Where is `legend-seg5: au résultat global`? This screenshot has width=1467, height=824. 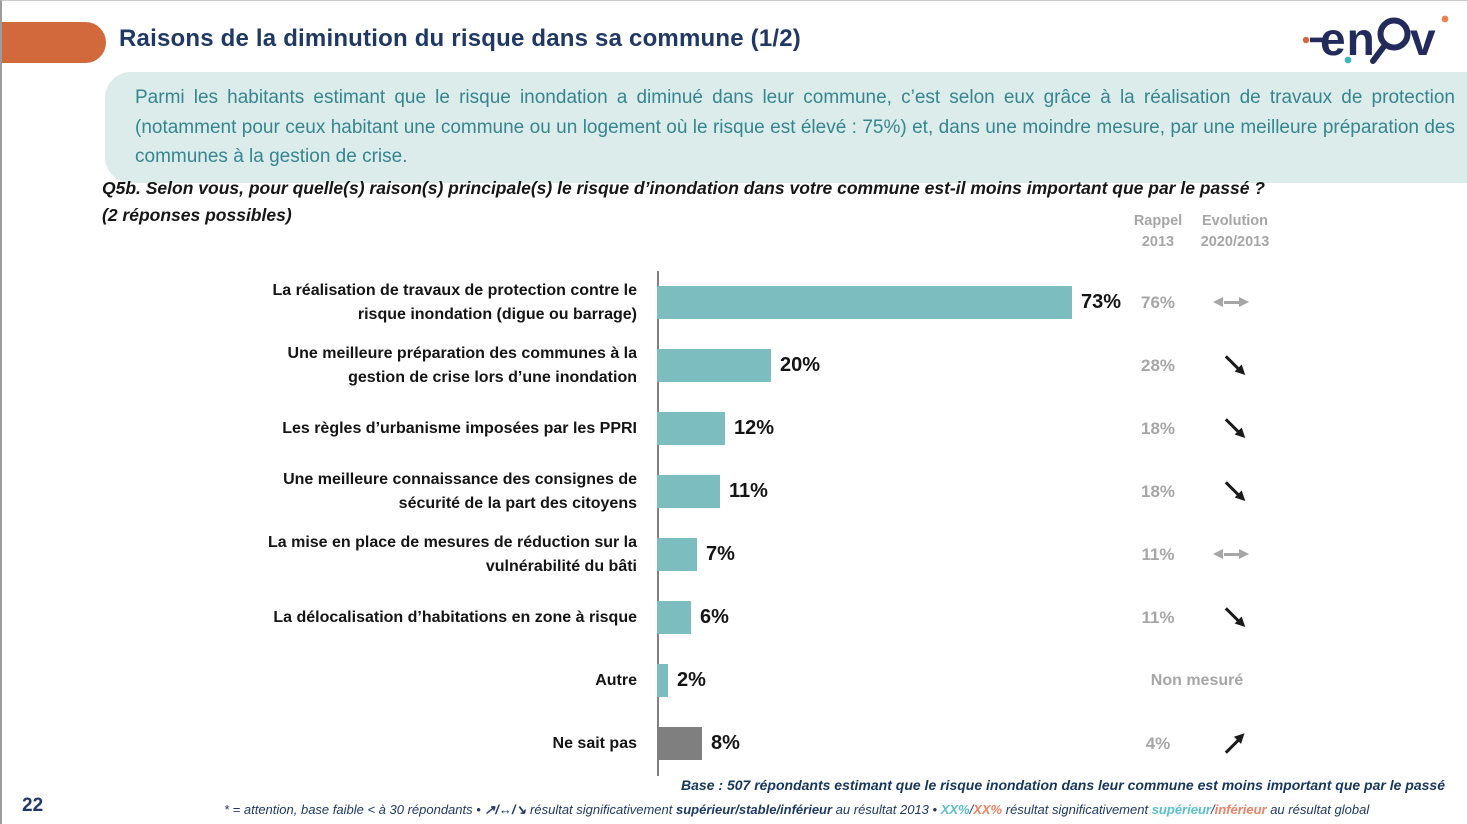
legend-seg5: au résultat global is located at coordinates (1318, 809).